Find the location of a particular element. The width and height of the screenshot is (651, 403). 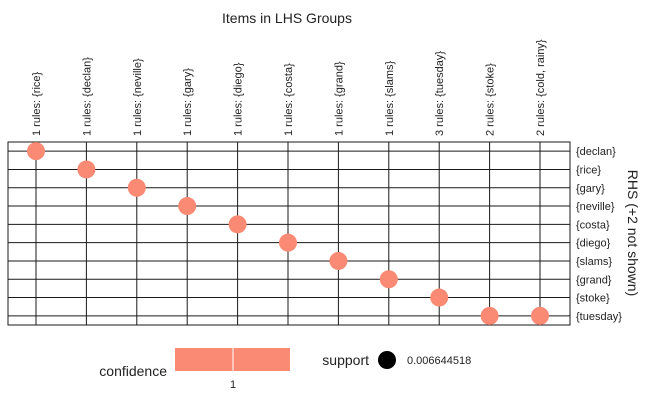

y-item-label: {declan} is located at coordinates (596, 152).